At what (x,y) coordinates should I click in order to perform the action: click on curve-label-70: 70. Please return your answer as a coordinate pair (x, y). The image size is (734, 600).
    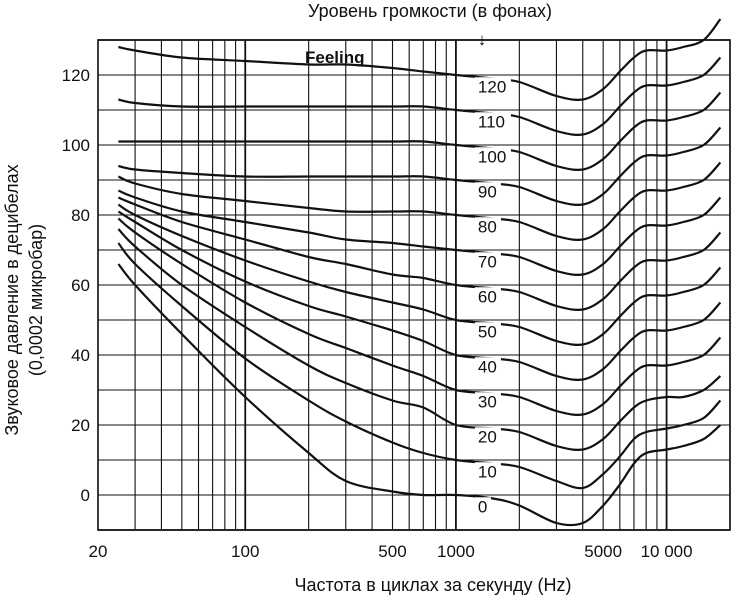
    Looking at the image, I should click on (487, 261).